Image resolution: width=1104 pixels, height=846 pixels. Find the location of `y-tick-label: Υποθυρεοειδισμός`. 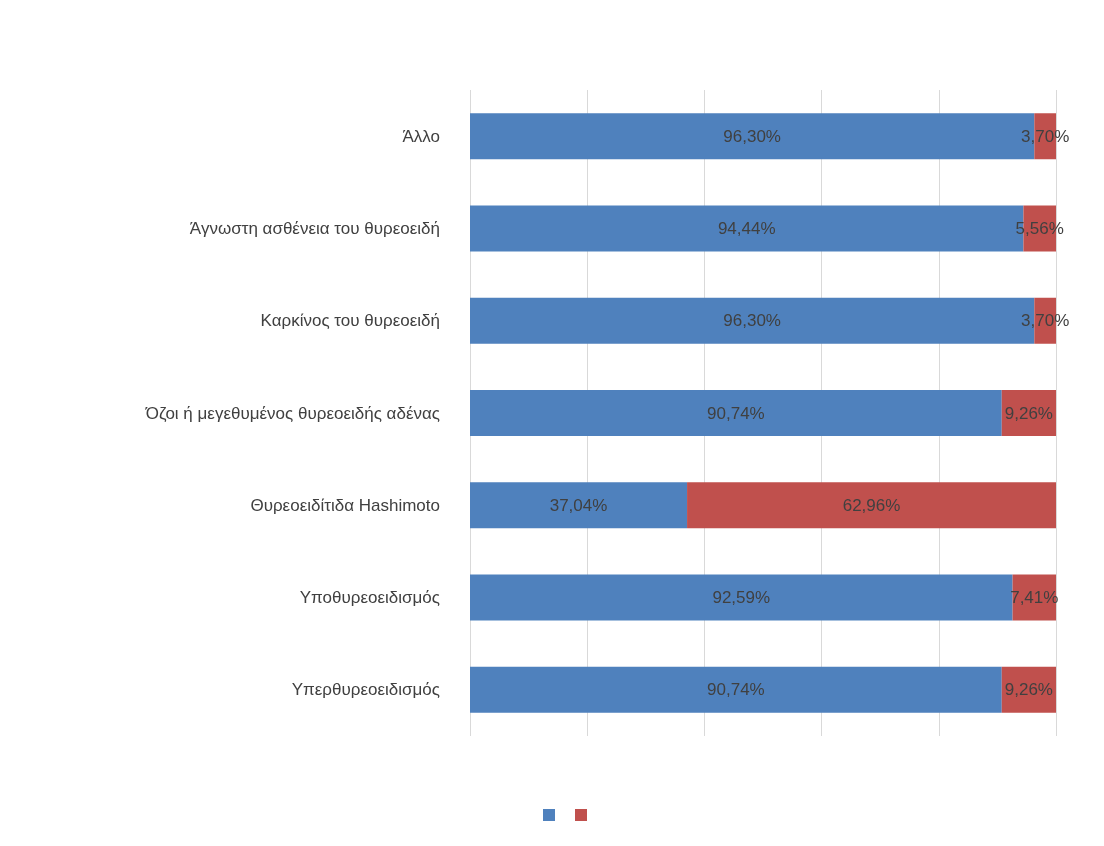

y-tick-label: Υποθυρεοειδισμός is located at coordinates (369, 598).